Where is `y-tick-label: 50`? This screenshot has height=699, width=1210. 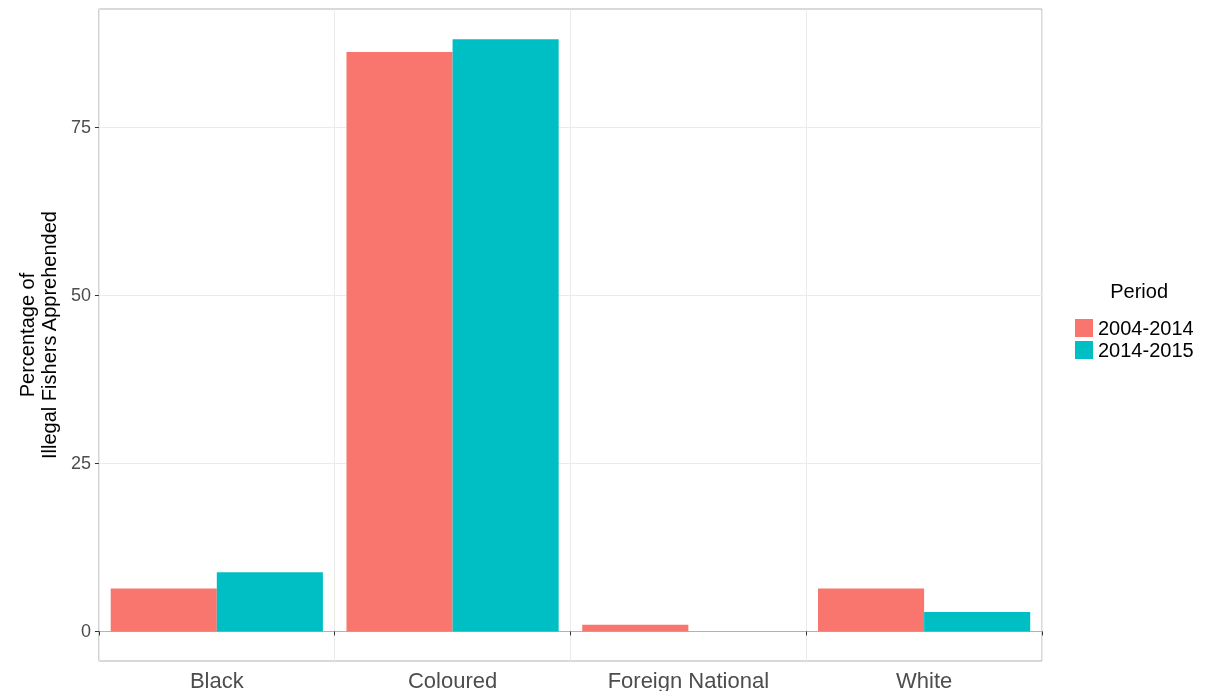 y-tick-label: 50 is located at coordinates (80, 295).